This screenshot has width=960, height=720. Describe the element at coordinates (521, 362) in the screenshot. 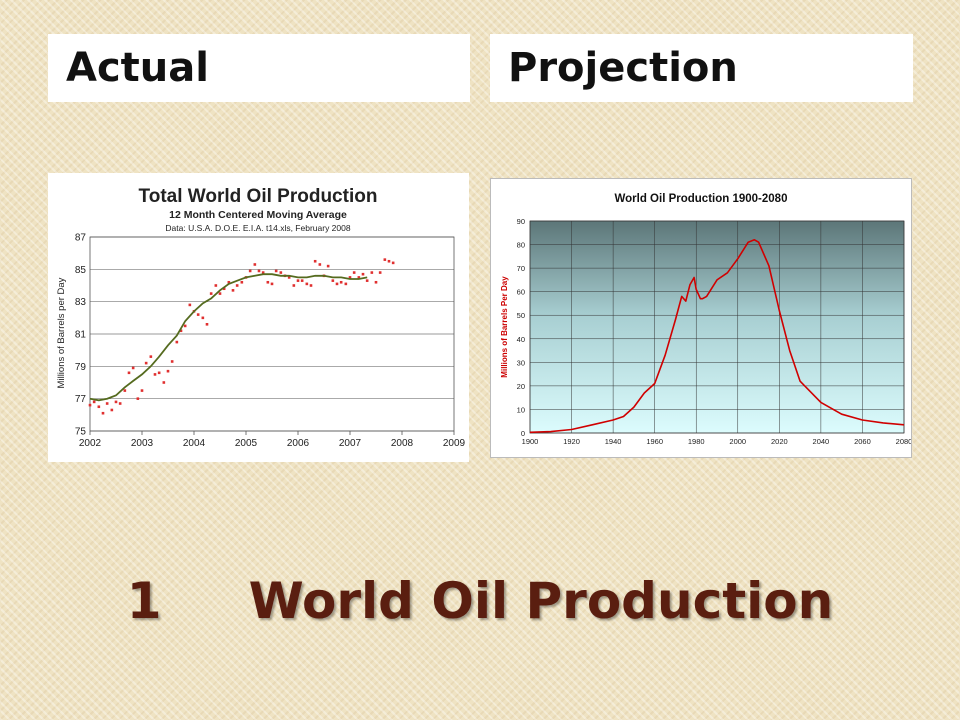

I see `y-tick-label: 30` at that location.